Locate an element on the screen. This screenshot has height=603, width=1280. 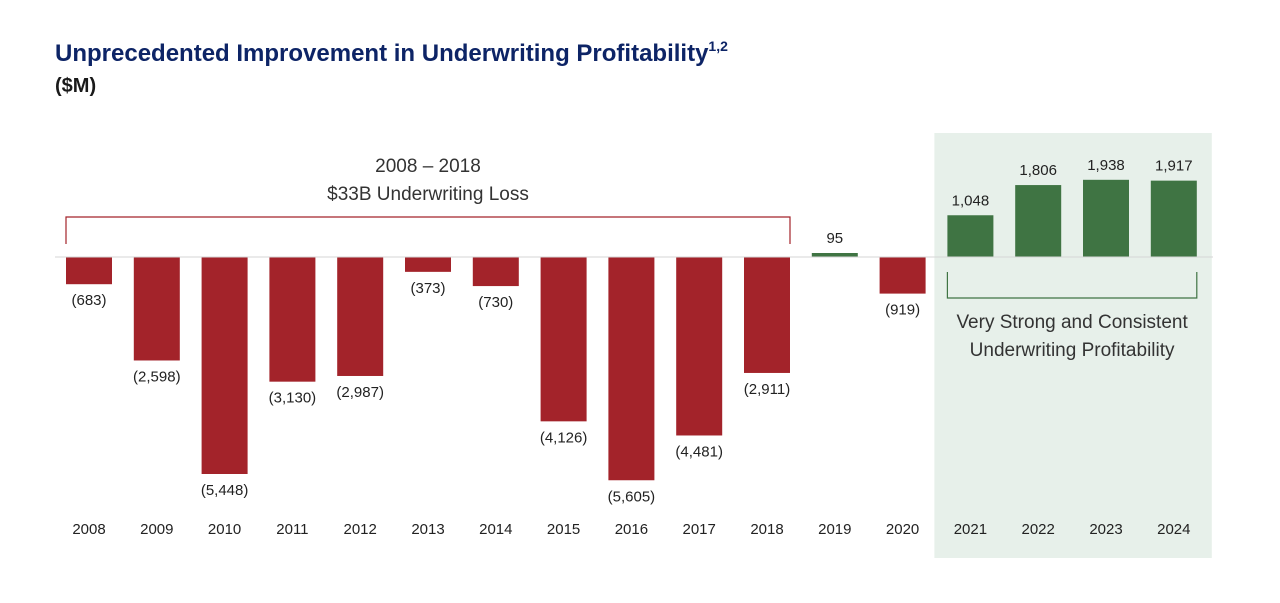
data-label-2018: (2,911) is located at coordinates (767, 389).